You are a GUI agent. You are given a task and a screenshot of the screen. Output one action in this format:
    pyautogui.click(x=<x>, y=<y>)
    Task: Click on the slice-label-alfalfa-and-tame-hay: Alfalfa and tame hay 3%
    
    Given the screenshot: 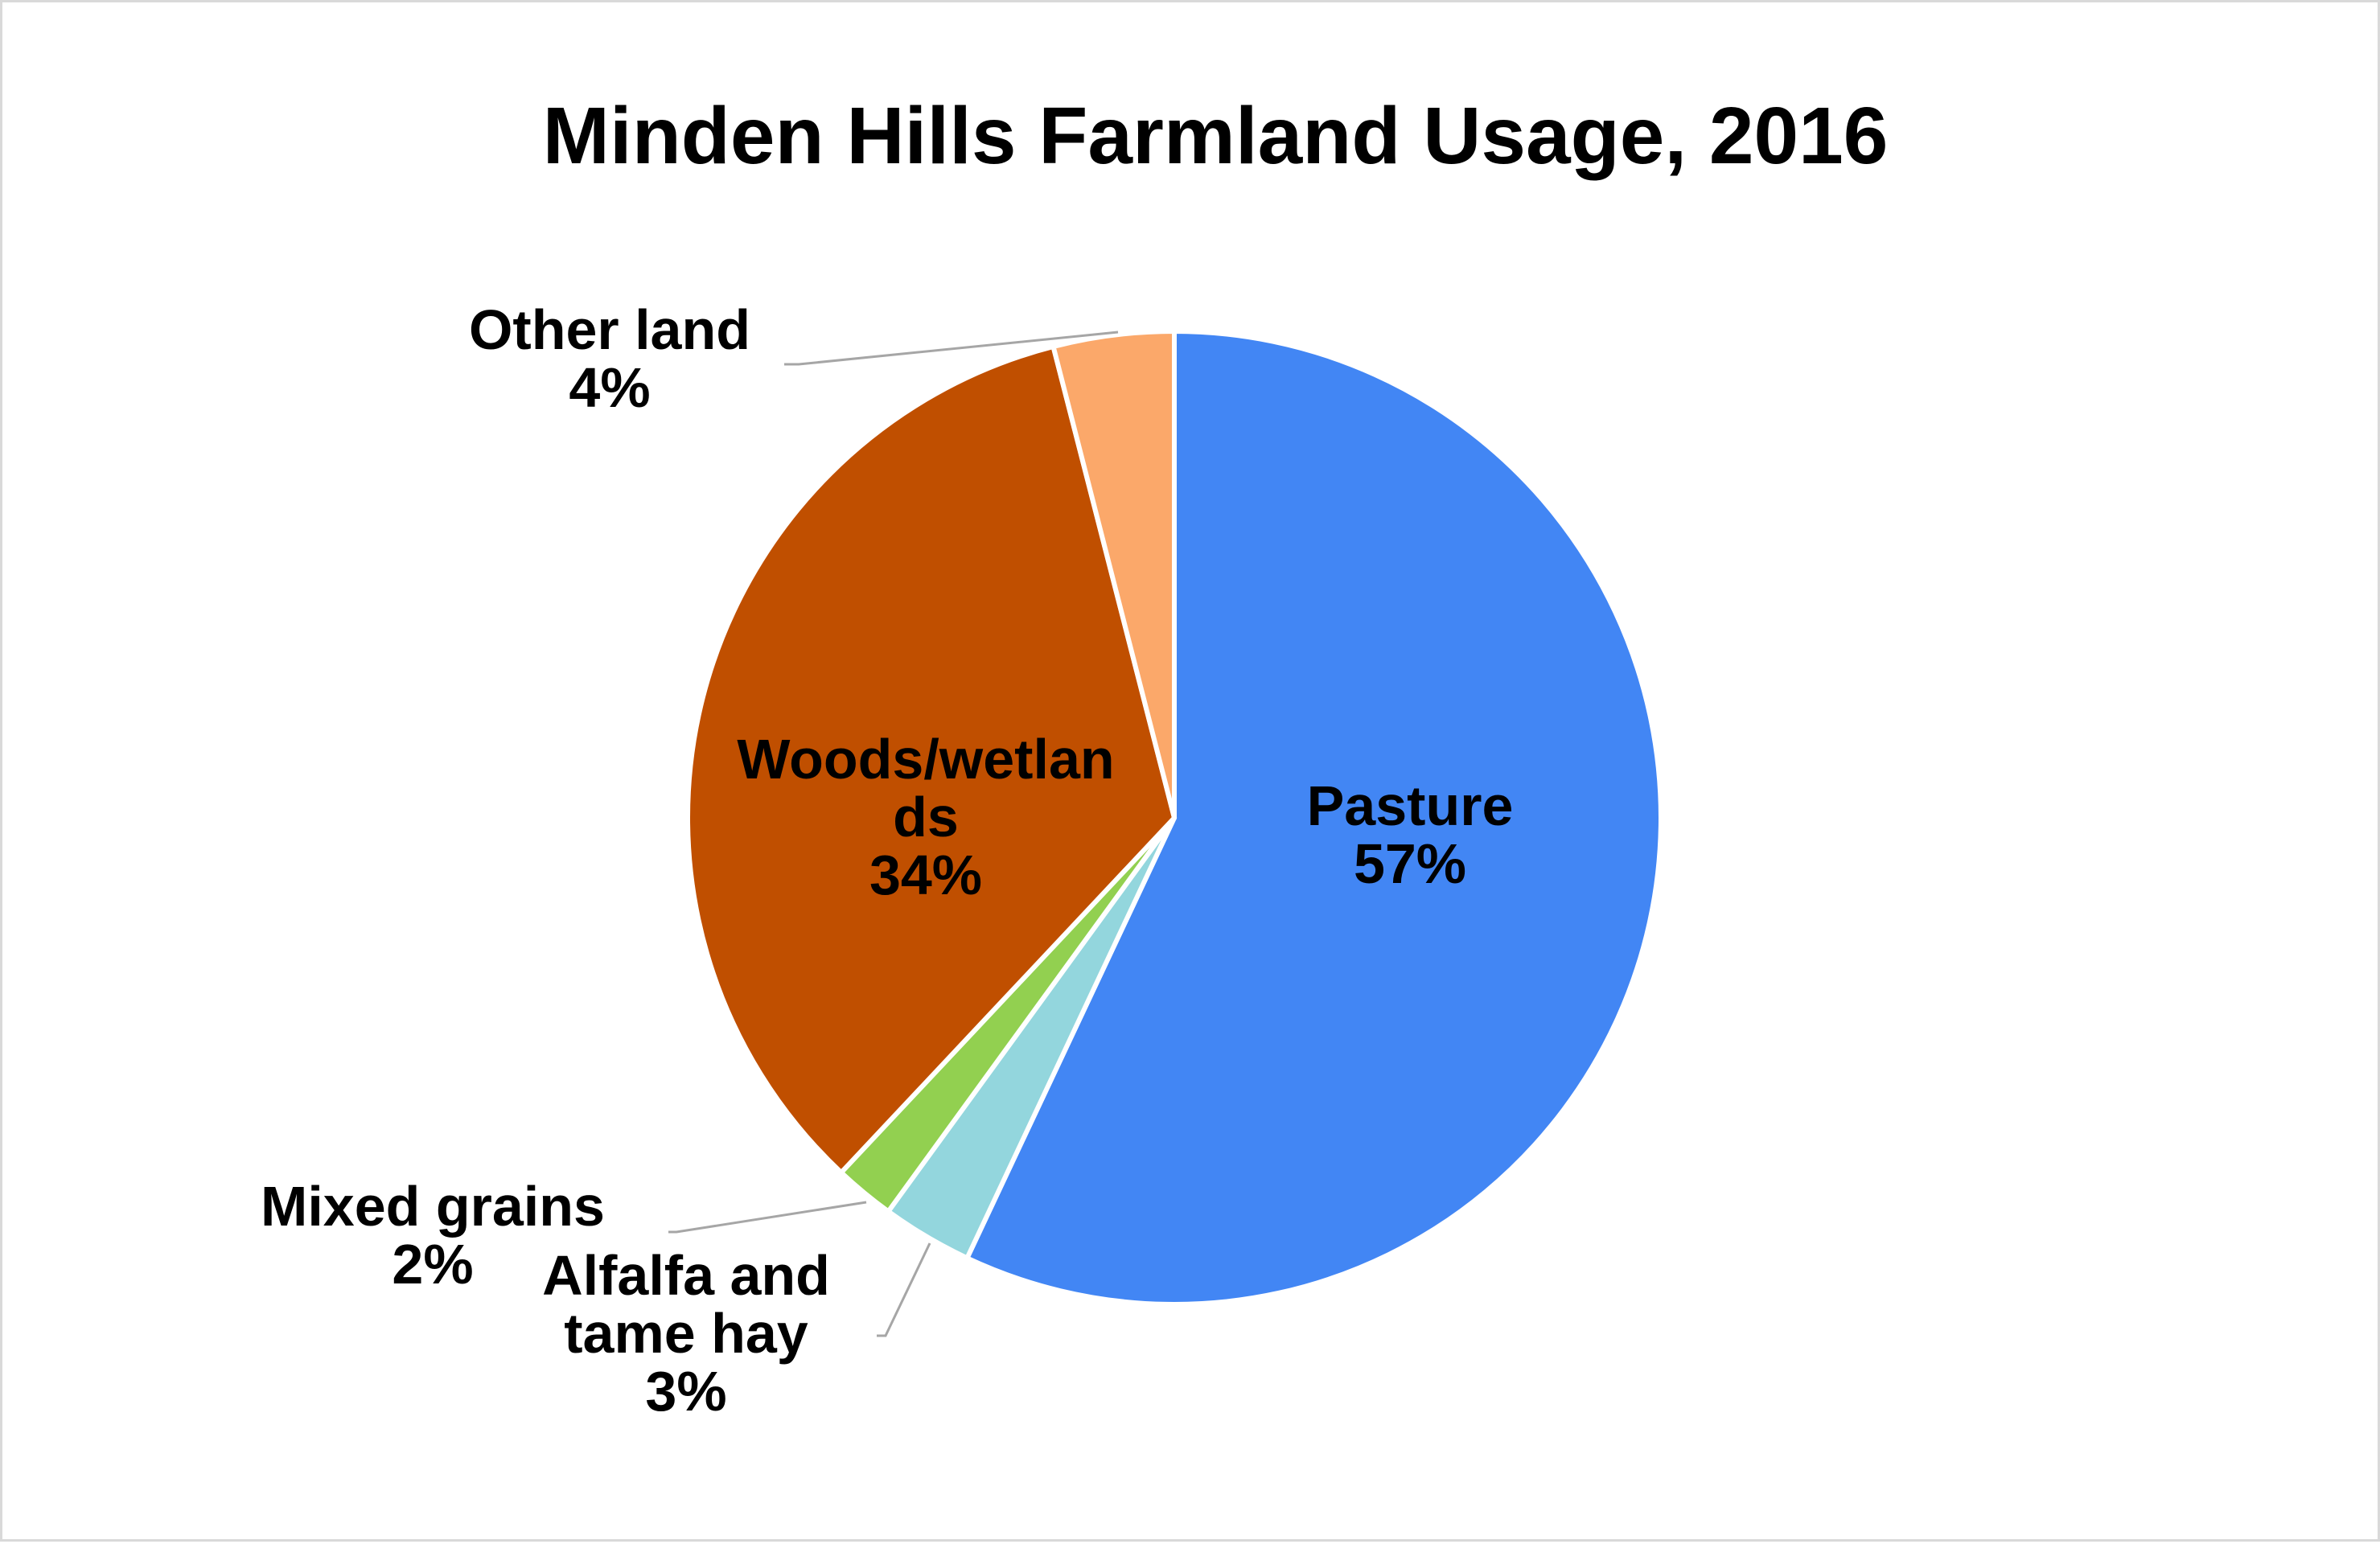 What is the action you would take?
    pyautogui.click(x=686, y=1333)
    